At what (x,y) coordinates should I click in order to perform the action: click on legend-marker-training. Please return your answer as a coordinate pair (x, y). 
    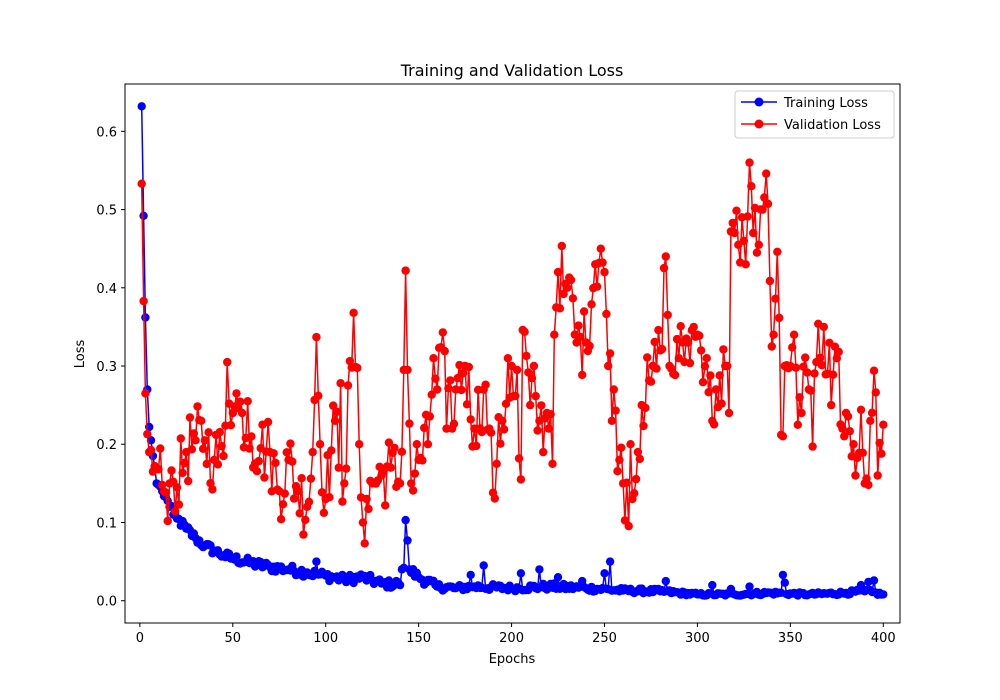
    Looking at the image, I should click on (759, 102).